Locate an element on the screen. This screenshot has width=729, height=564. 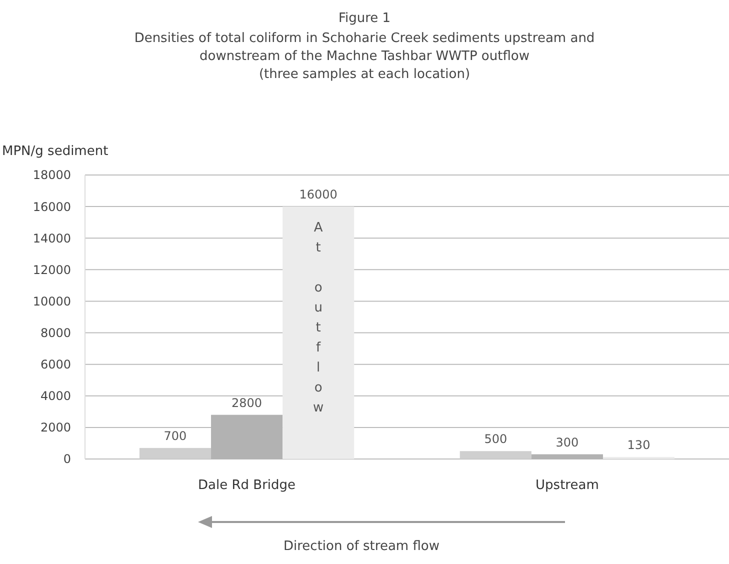
data-label: 500 is located at coordinates (496, 439).